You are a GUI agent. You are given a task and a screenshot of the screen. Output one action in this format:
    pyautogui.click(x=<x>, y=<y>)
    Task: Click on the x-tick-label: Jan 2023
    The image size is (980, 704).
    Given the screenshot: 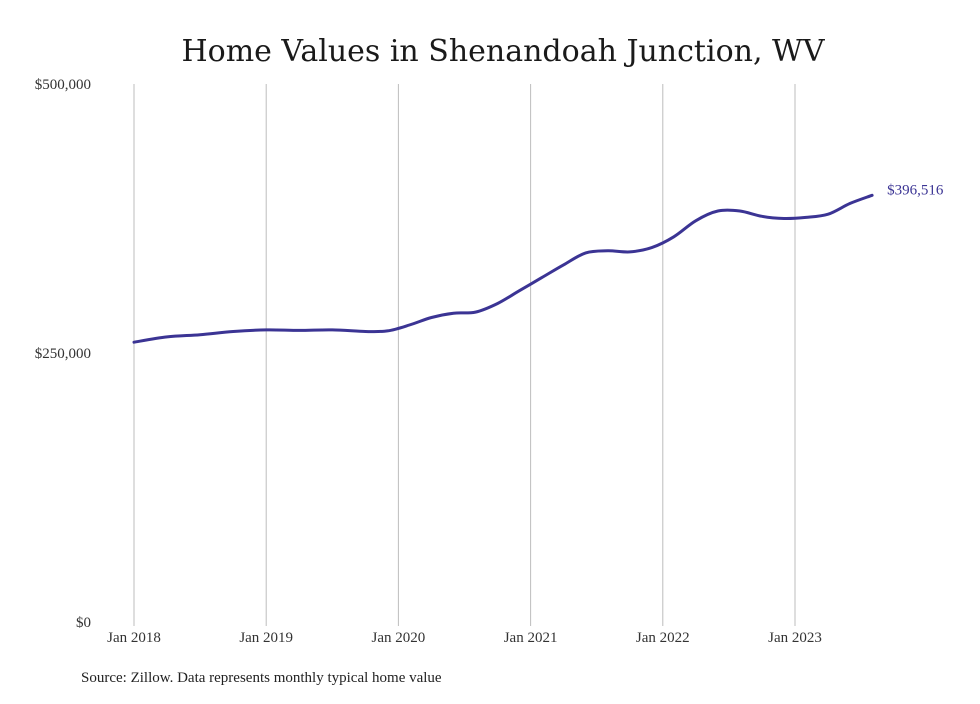 What is the action you would take?
    pyautogui.click(x=795, y=638)
    